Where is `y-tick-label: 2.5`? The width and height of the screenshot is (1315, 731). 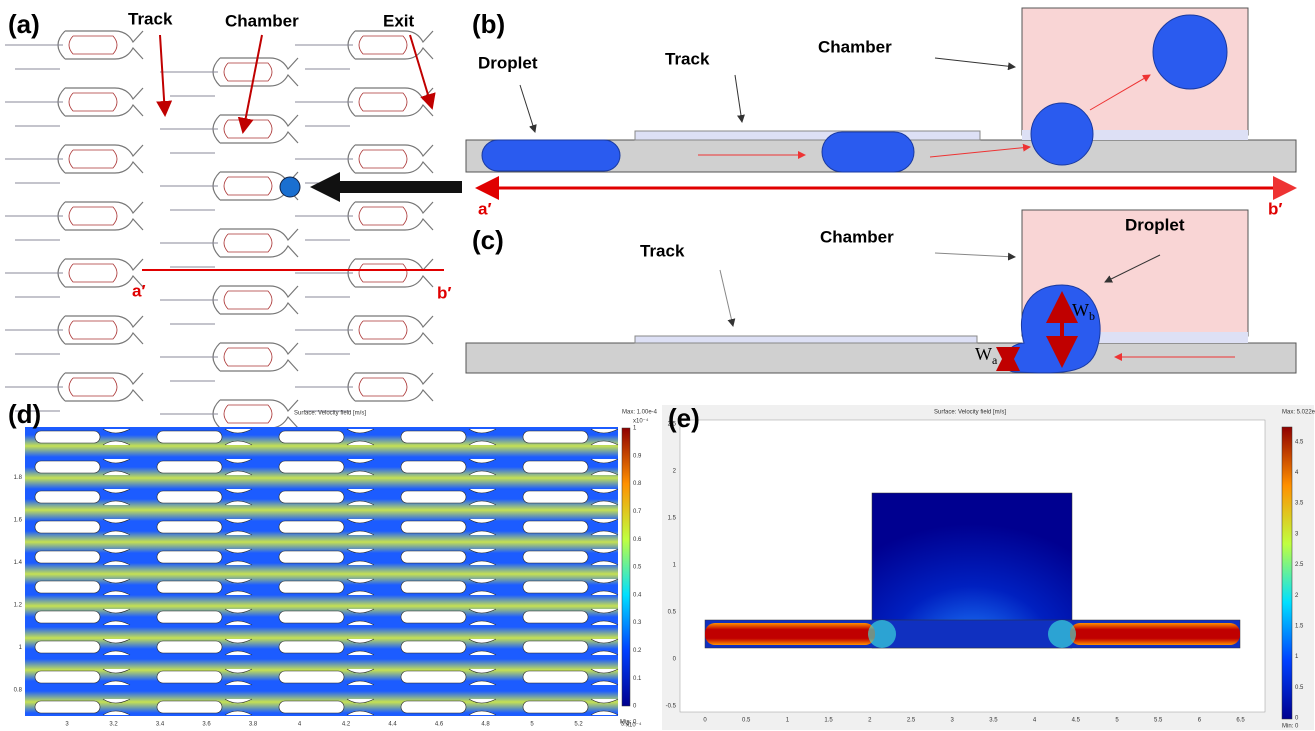 y-tick-label: 2.5 is located at coordinates (672, 425).